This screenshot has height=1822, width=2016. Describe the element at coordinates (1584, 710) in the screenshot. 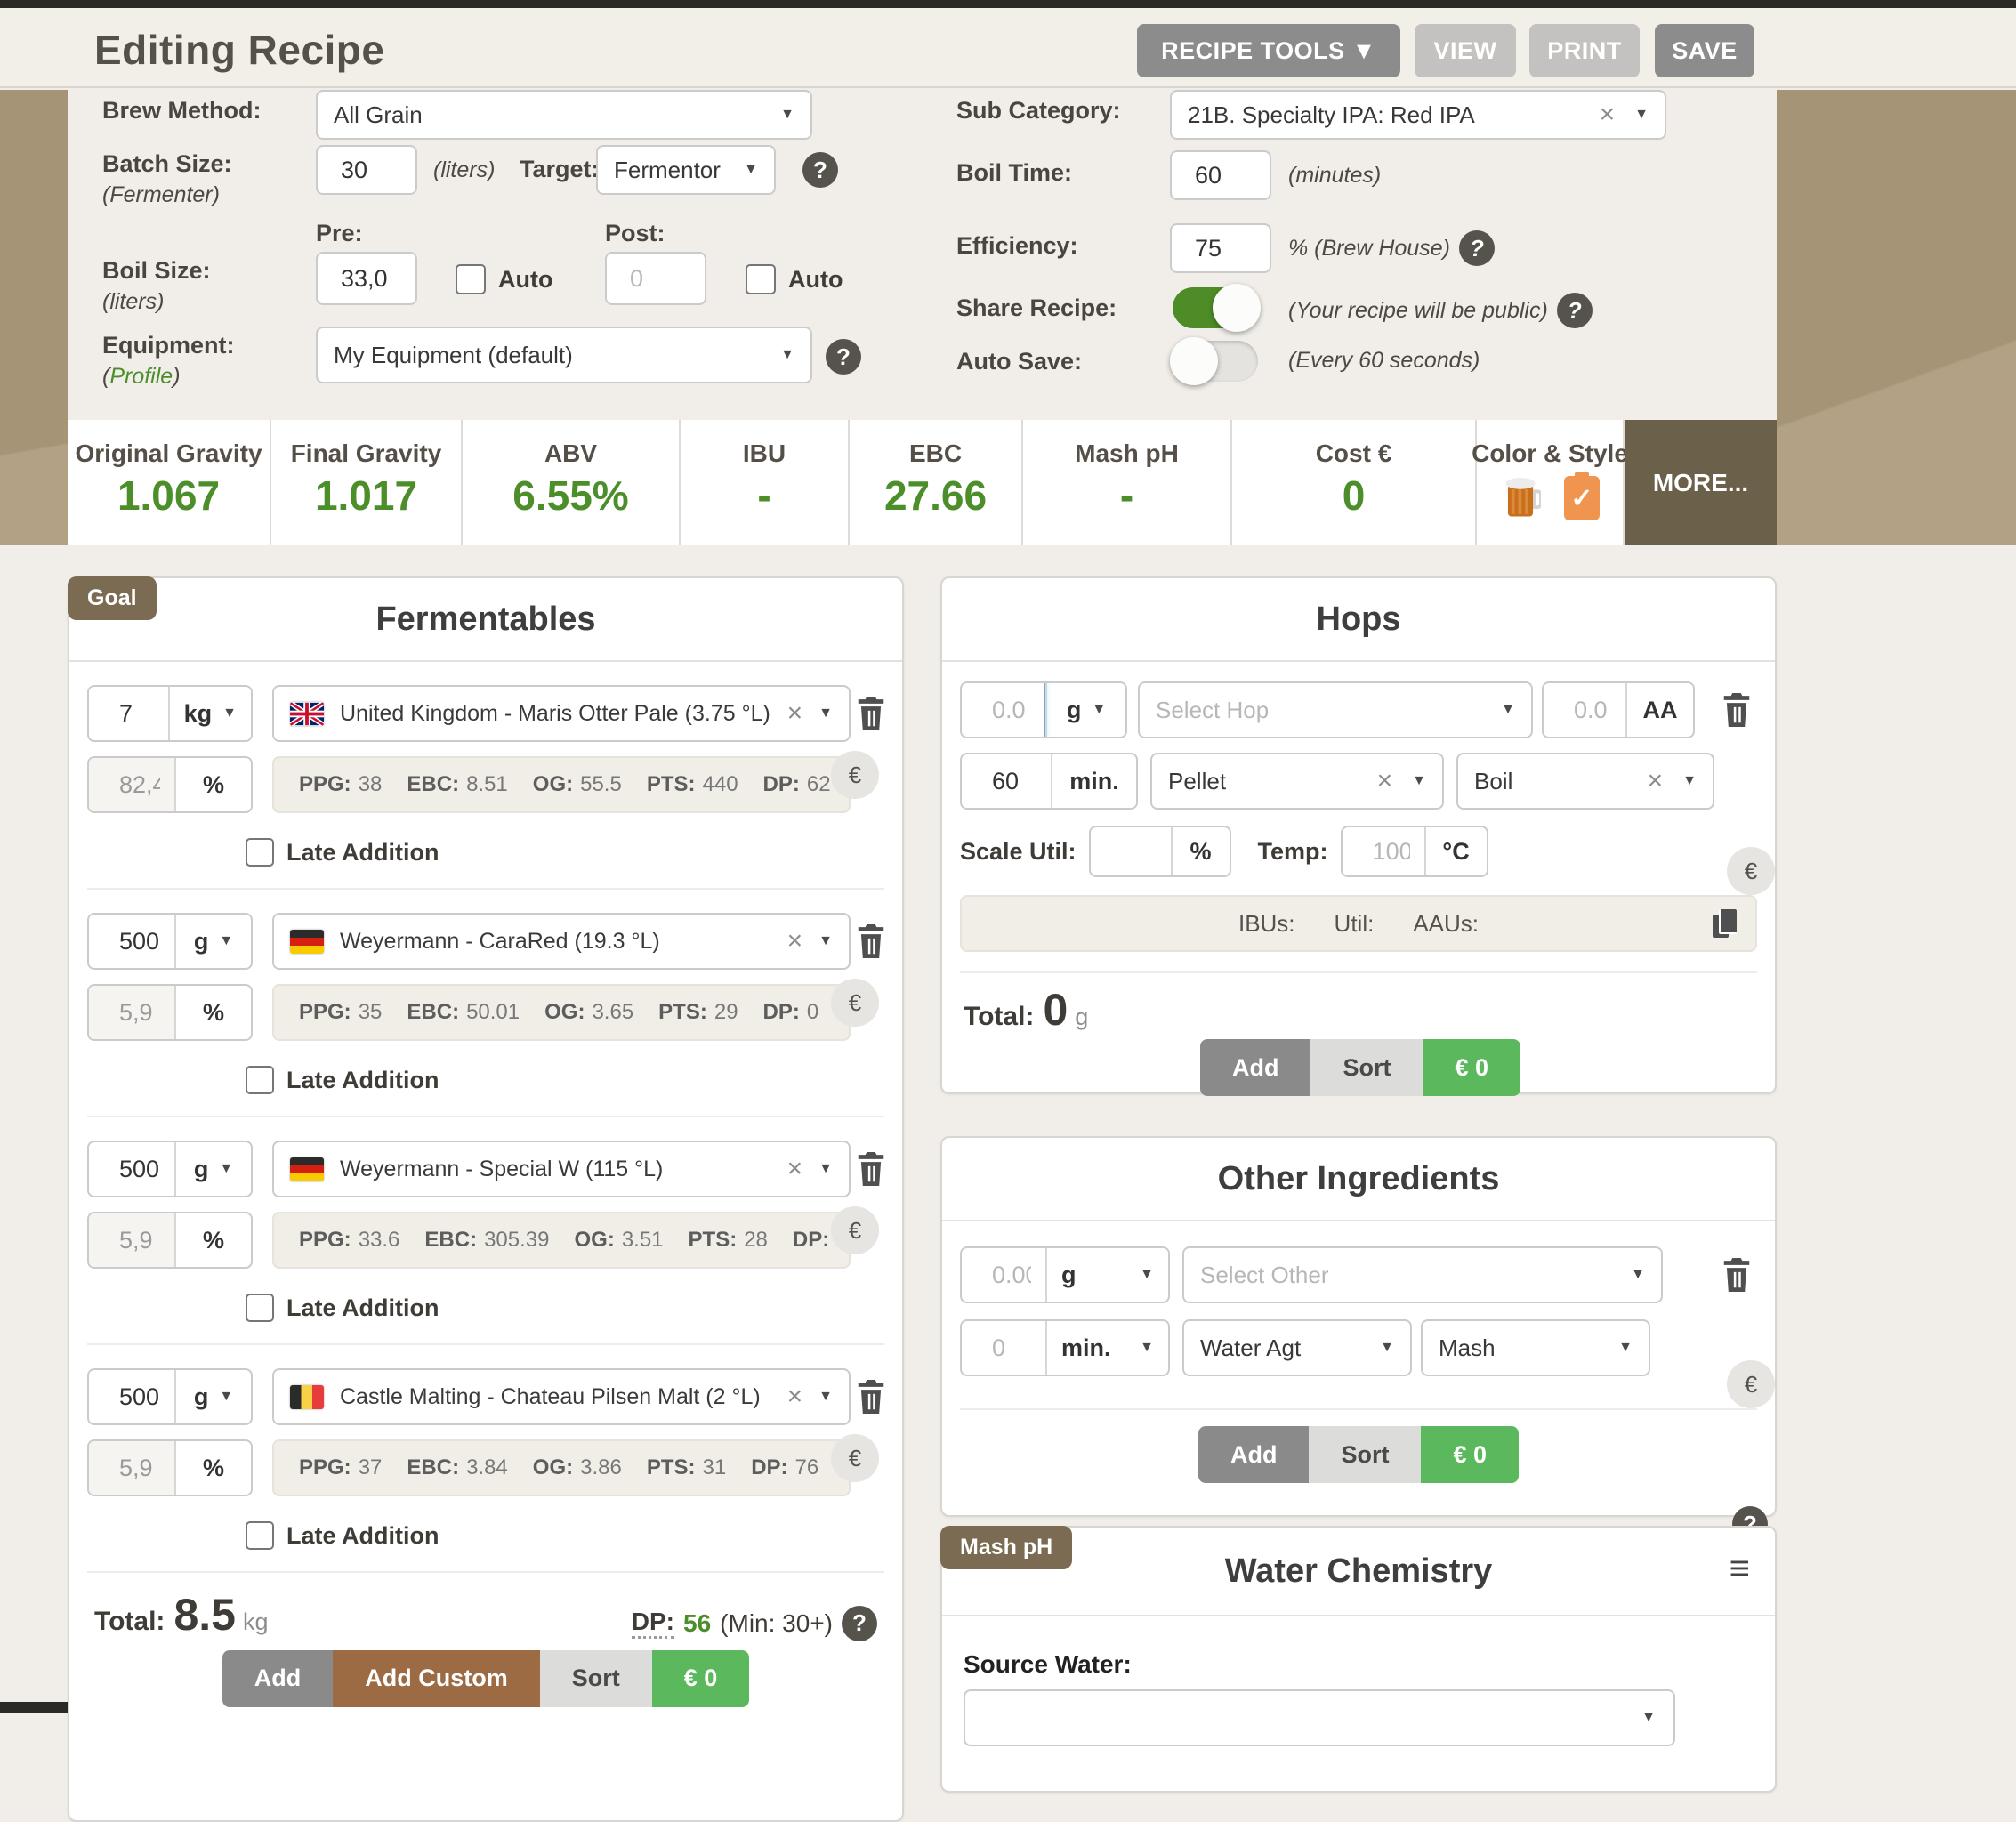

I see `hop-aa-input` at that location.